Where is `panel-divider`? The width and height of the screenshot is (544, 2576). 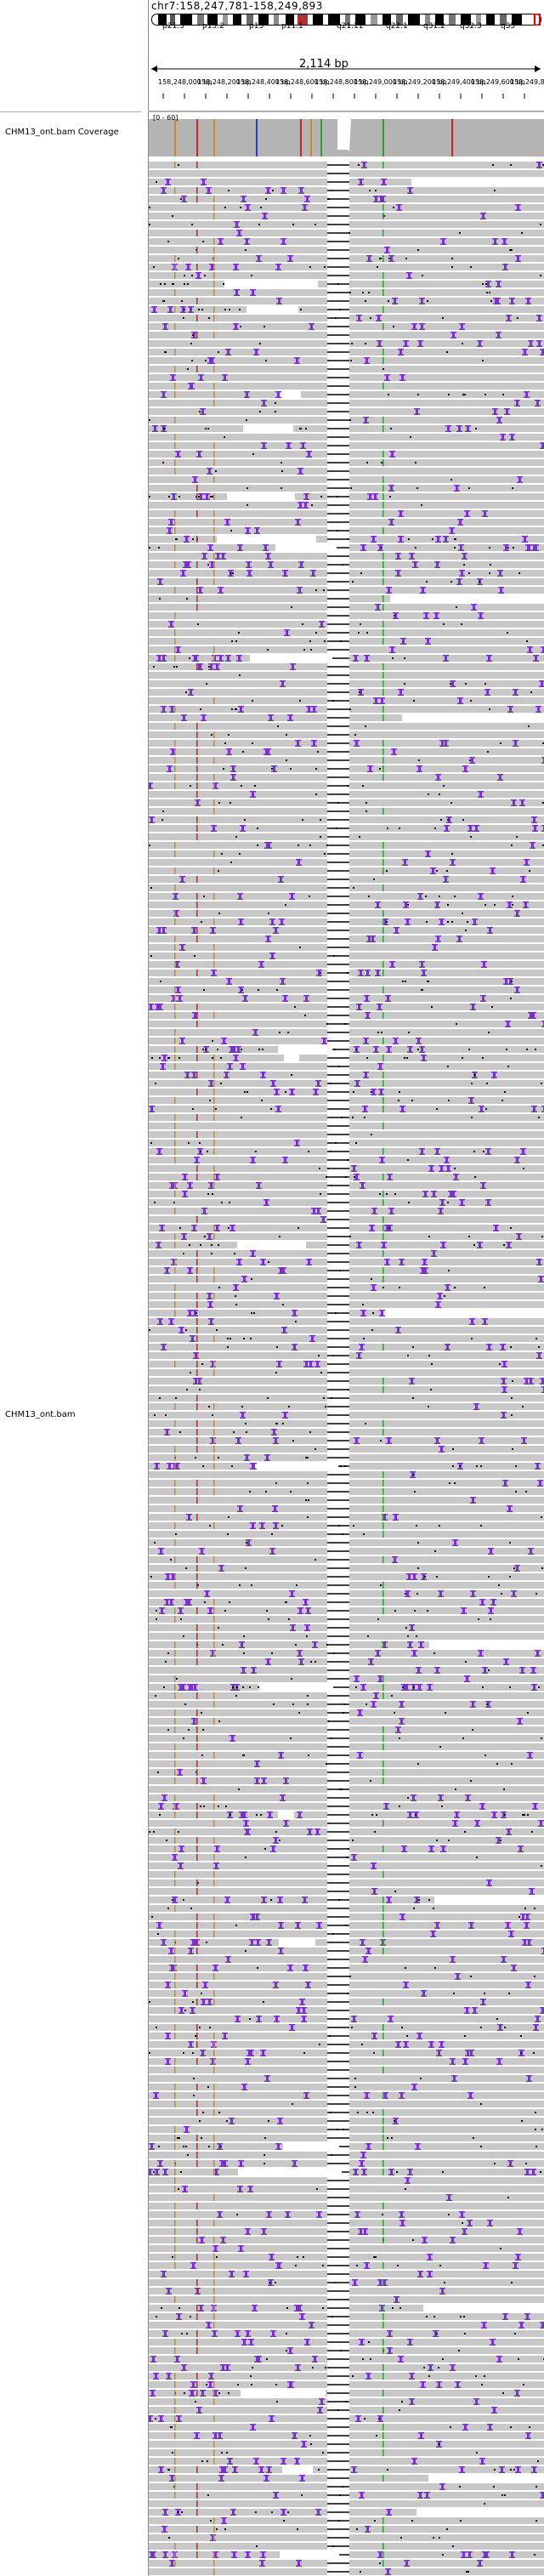 panel-divider is located at coordinates (144, 1288).